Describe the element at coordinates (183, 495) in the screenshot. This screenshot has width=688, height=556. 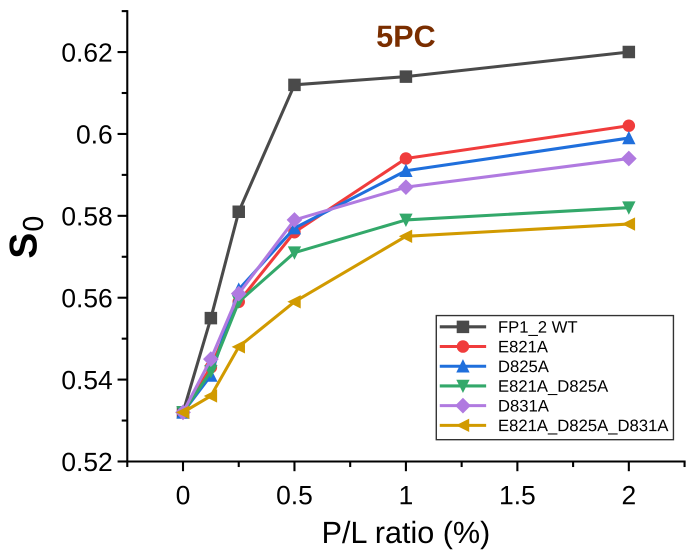
I see `x-tick-label: 0` at that location.